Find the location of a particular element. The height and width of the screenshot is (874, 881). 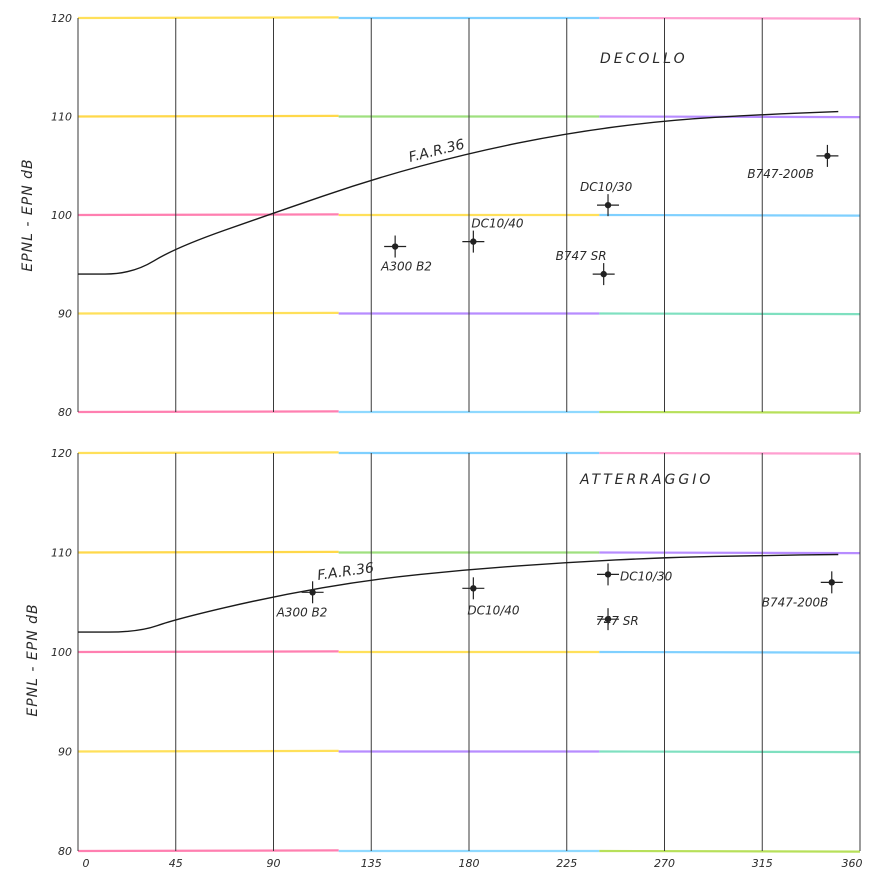

takeoff-point-a300-b2: A300 B2 is located at coordinates (406, 254).